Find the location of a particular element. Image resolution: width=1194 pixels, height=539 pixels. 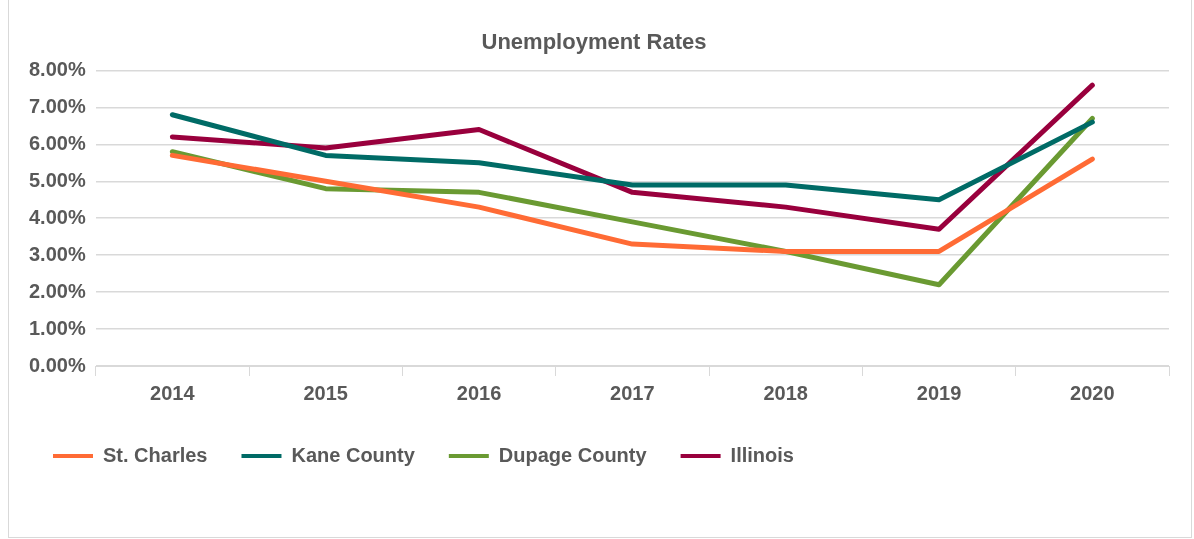

legend-label: Kane County is located at coordinates (353, 454).